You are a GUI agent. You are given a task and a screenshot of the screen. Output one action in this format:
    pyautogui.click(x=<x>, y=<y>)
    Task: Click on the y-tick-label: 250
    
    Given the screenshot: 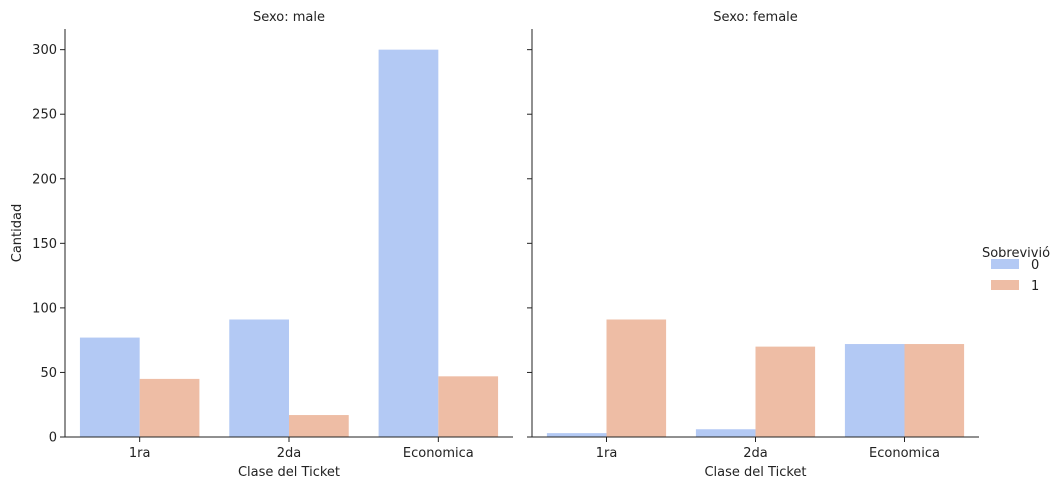 What is the action you would take?
    pyautogui.click(x=44, y=115)
    